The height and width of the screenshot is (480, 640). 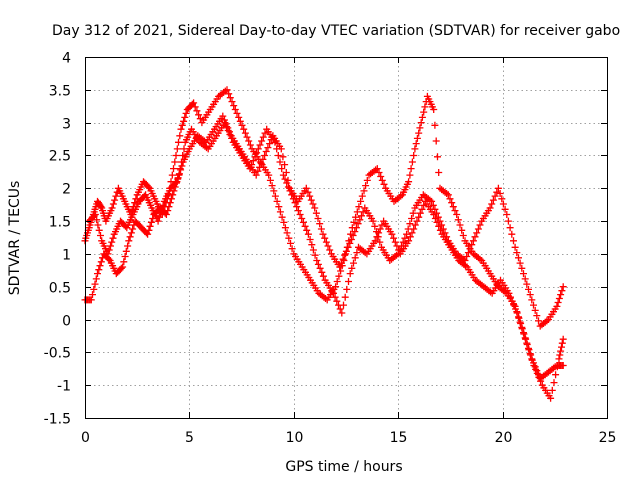 I want to click on y-tick-label: 0.5, so click(x=60, y=289).